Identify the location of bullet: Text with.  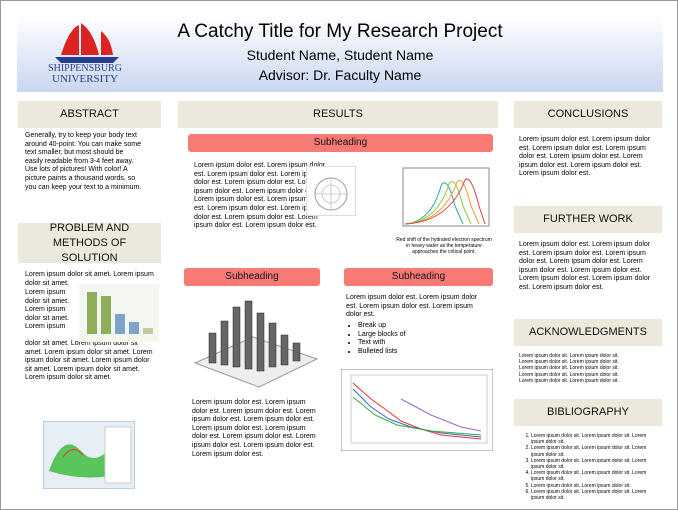
(428, 343).